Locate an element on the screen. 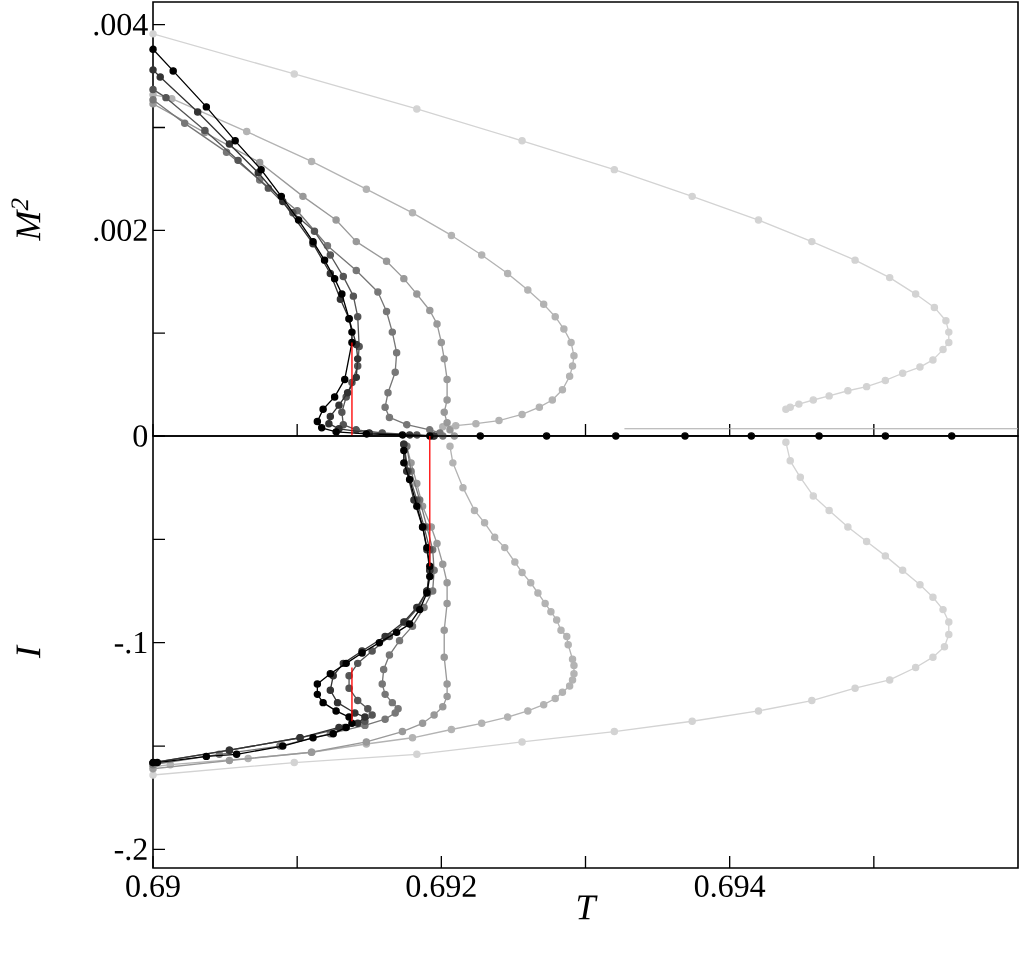 Image resolution: width=1023 pixels, height=961 pixels. x-axis-title: T is located at coordinates (587, 907).